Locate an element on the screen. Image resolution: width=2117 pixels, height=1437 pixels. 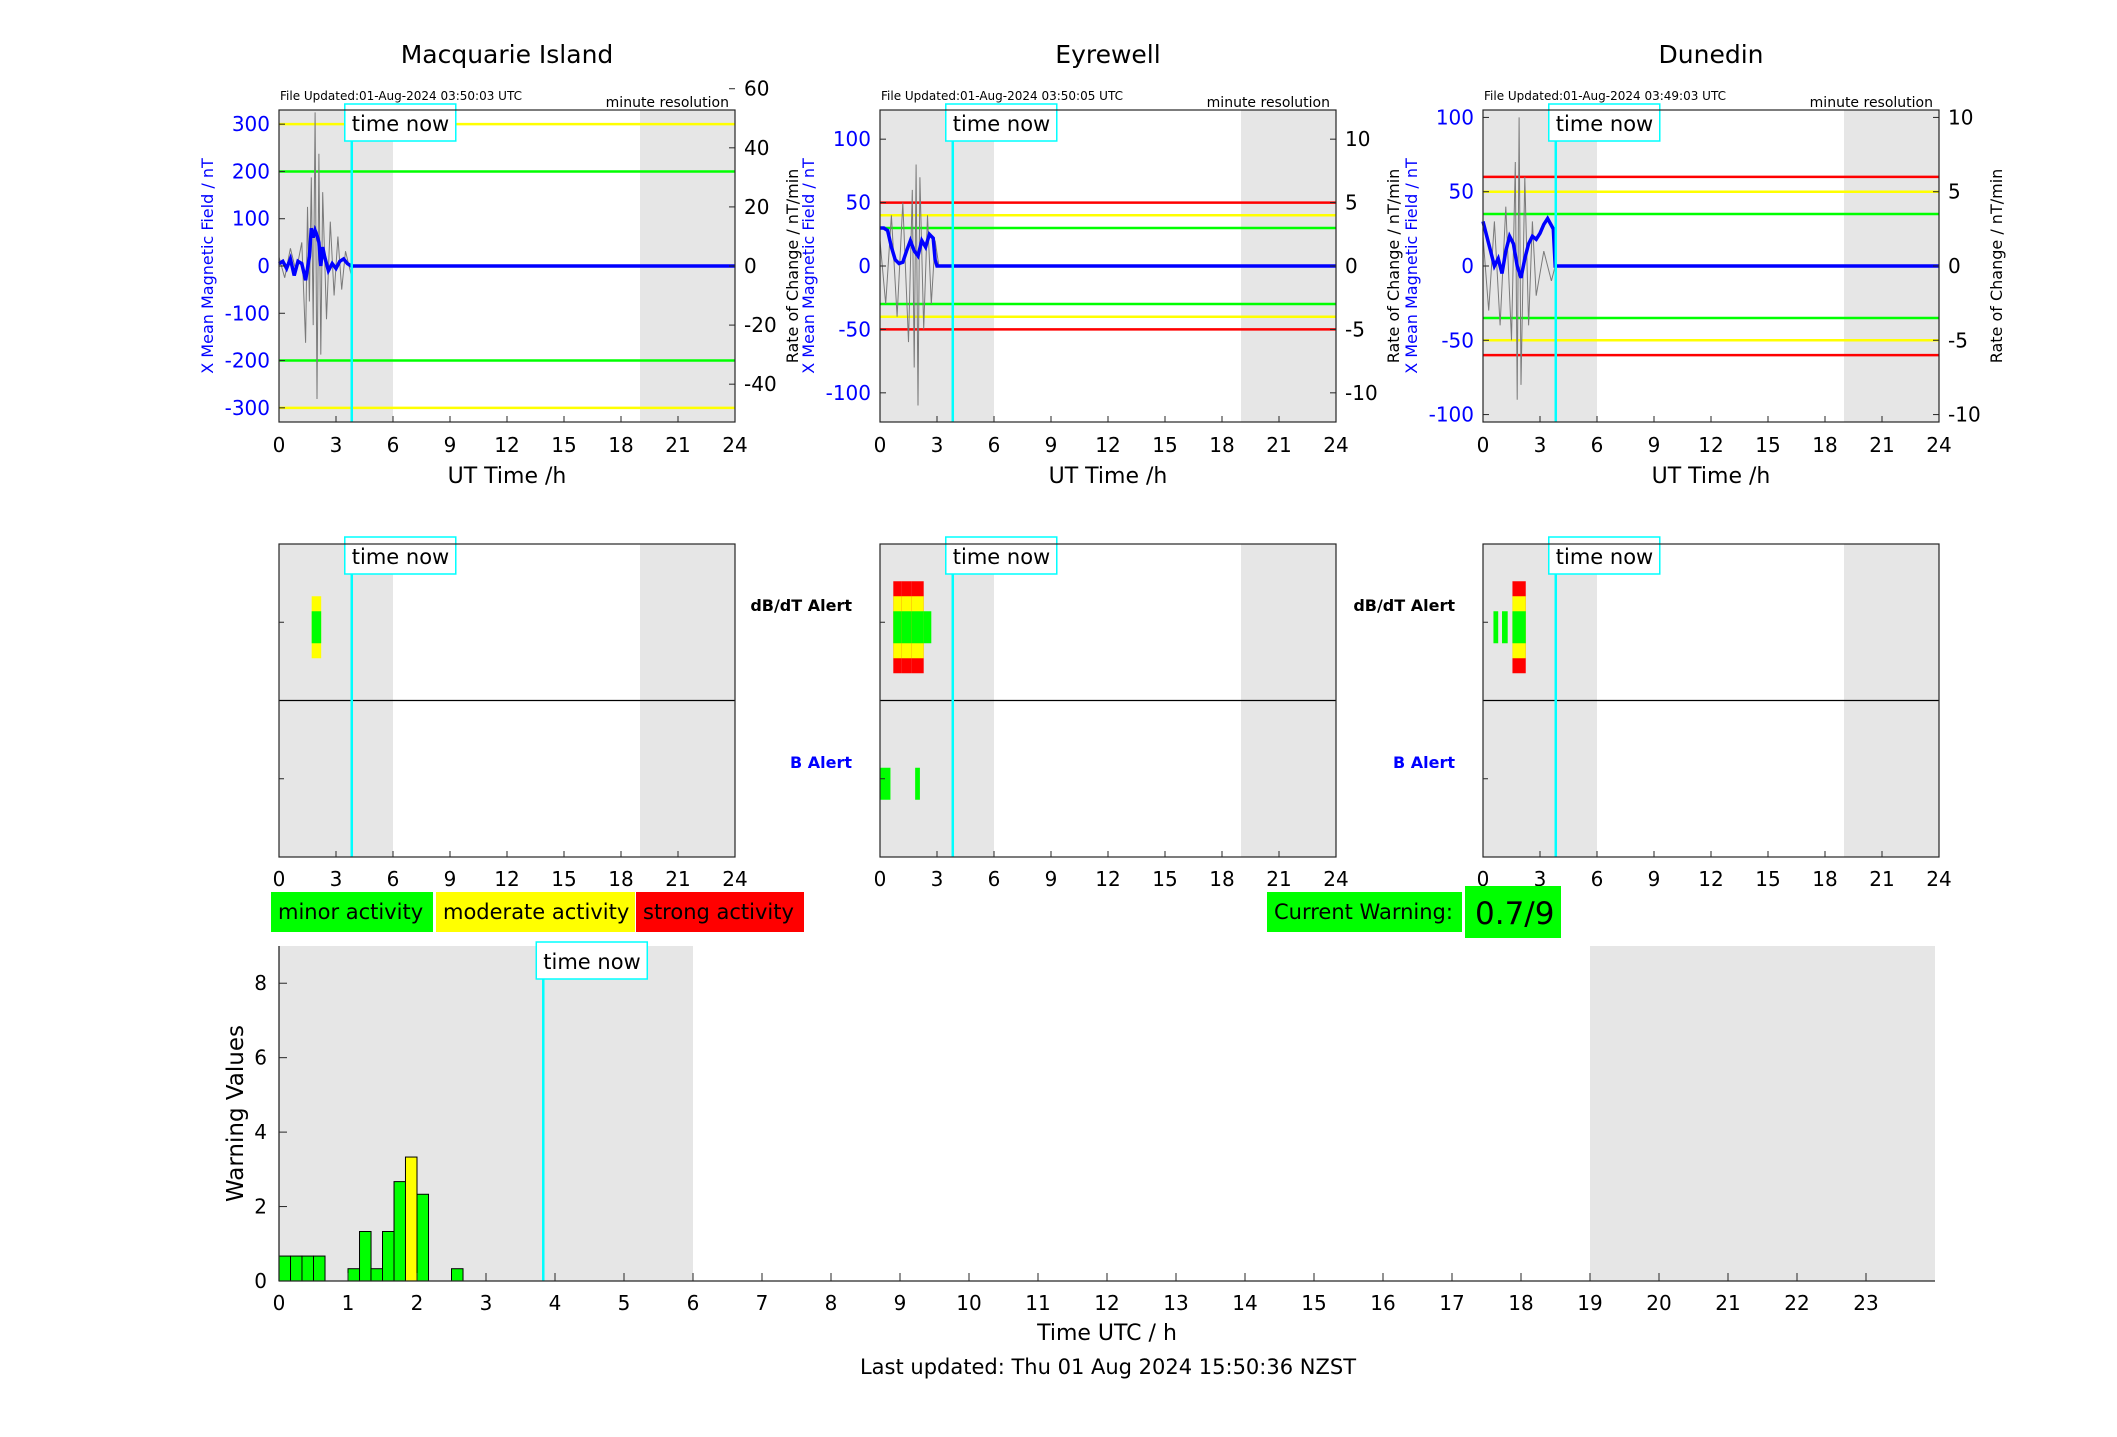
current-warning: Current Warning: 0.7/9 is located at coordinates (1414, 912).